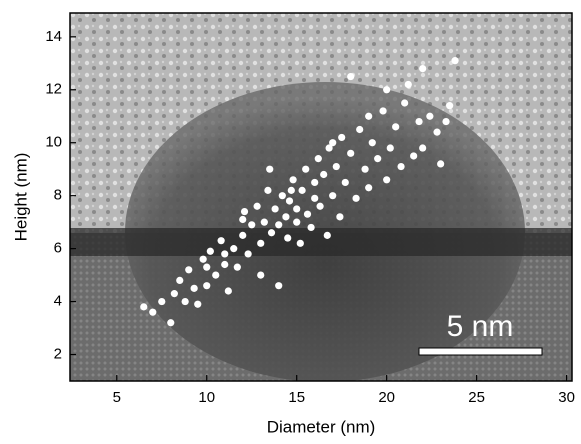  Describe the element at coordinates (117, 397) in the screenshot. I see `x-tick-label: 5` at that location.